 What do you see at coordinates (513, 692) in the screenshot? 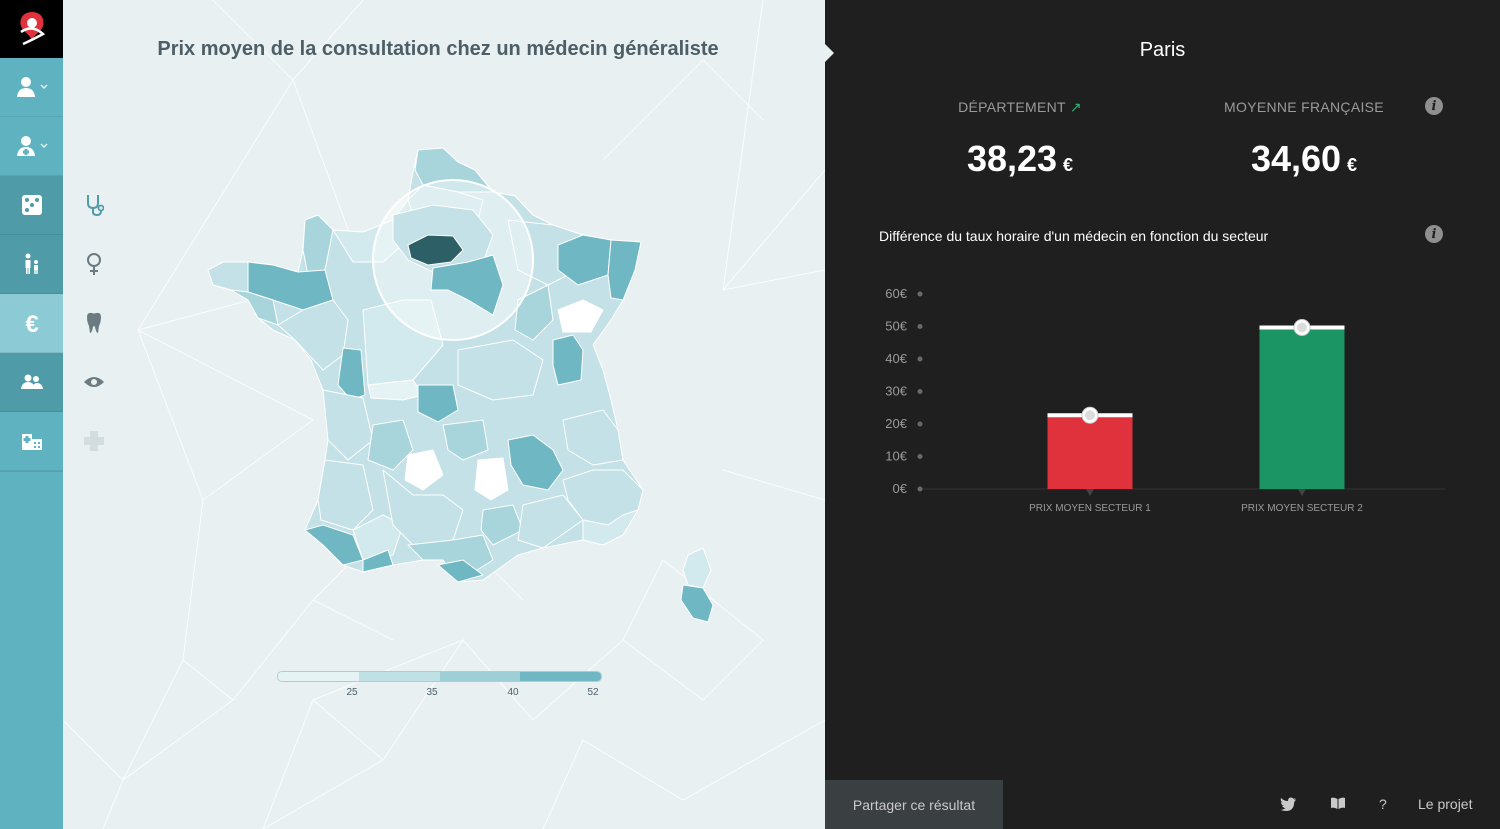
I see `legend-tick-3: 40` at bounding box center [513, 692].